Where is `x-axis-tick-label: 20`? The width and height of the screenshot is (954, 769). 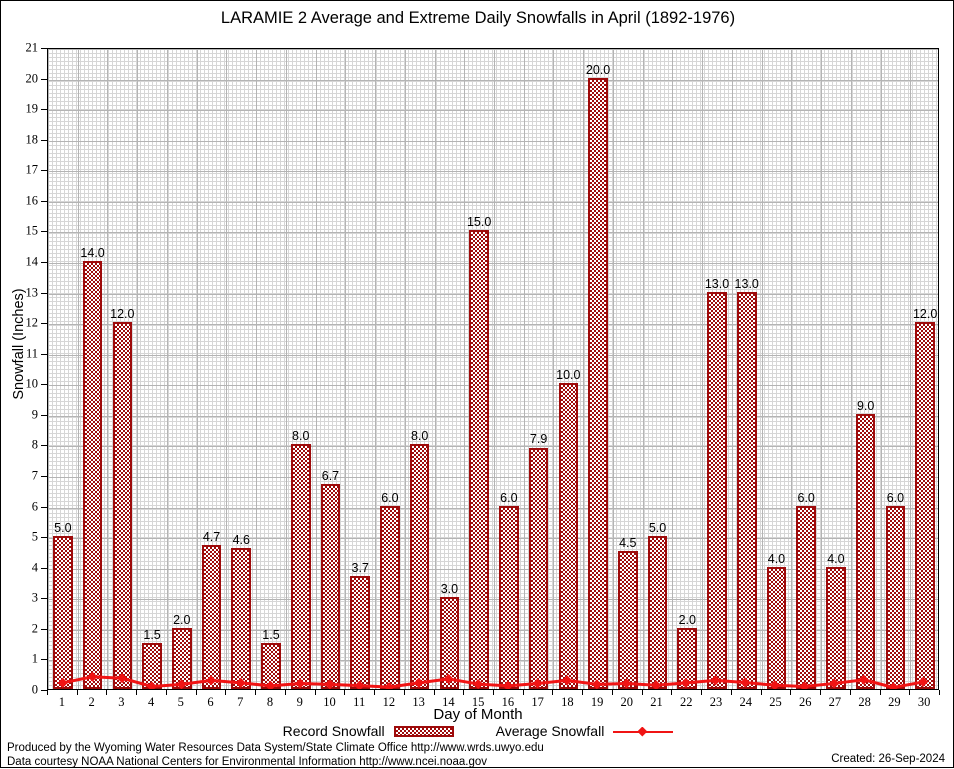
x-axis-tick-label: 20 is located at coordinates (627, 702).